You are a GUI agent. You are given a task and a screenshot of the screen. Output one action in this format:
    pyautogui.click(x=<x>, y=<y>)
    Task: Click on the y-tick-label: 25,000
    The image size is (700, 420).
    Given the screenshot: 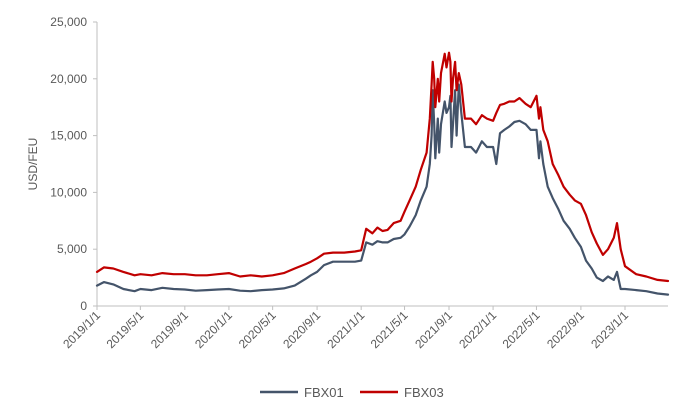 What is the action you would take?
    pyautogui.click(x=68, y=22)
    